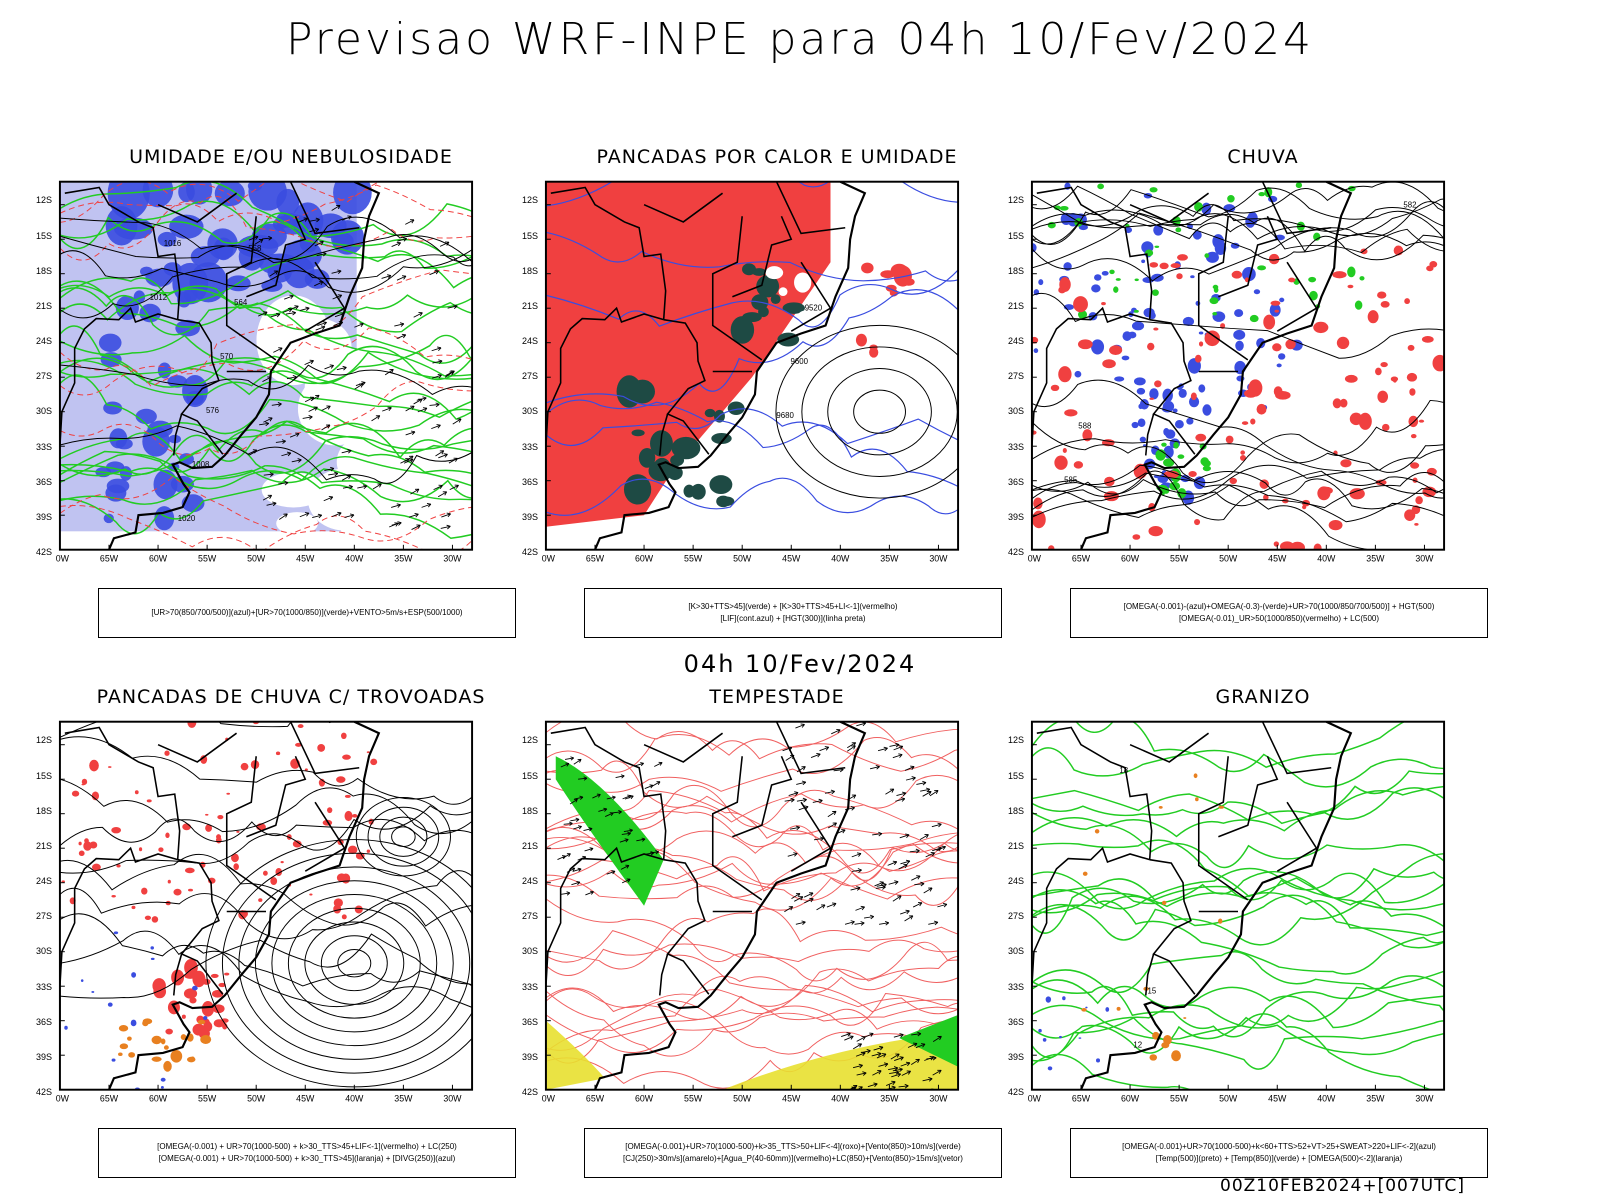 The width and height of the screenshot is (1600, 1200). I want to click on map-canvas: 70W 65W 60W 55W 50W 45W 40W 35W 30W, so click(265, 911).